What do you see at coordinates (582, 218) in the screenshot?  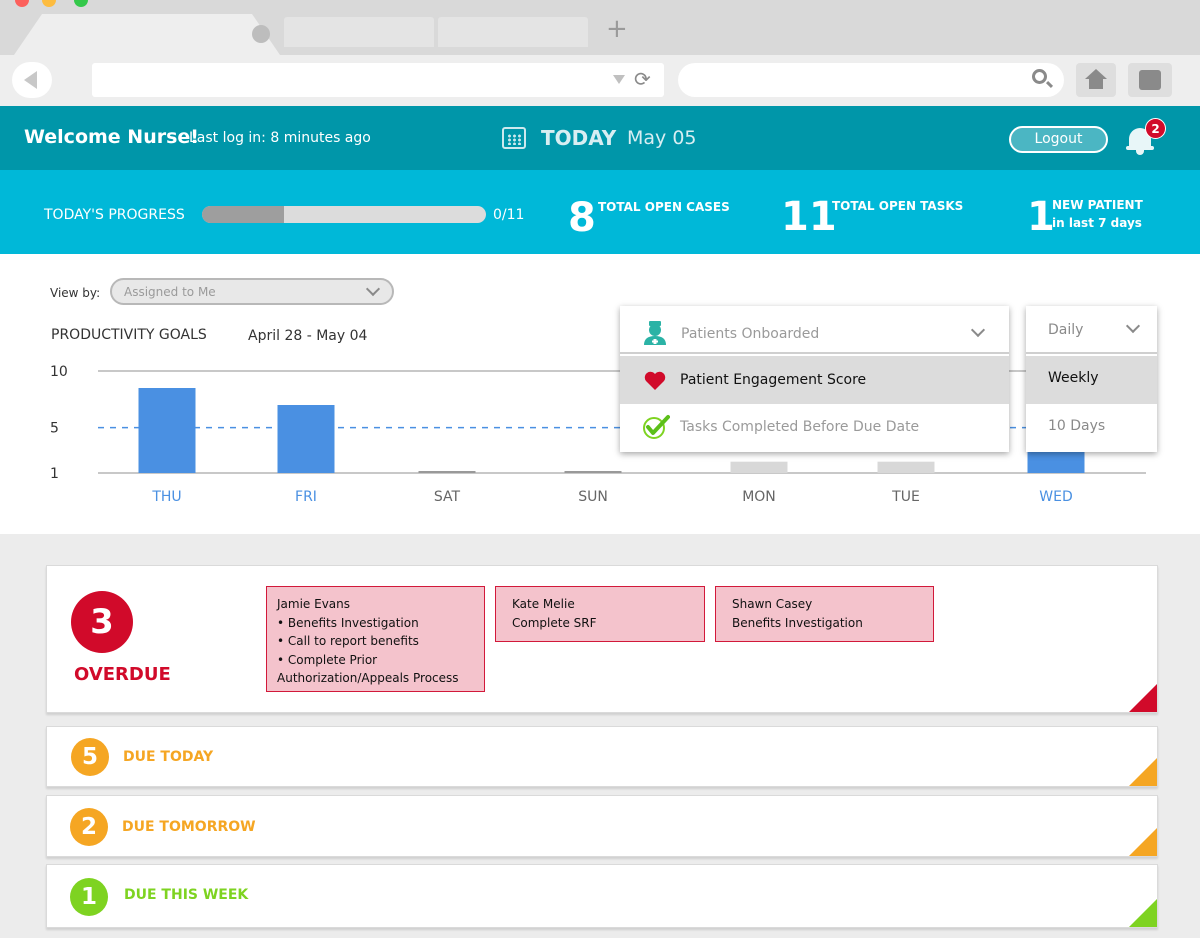 I see `open-cases-count: 8` at bounding box center [582, 218].